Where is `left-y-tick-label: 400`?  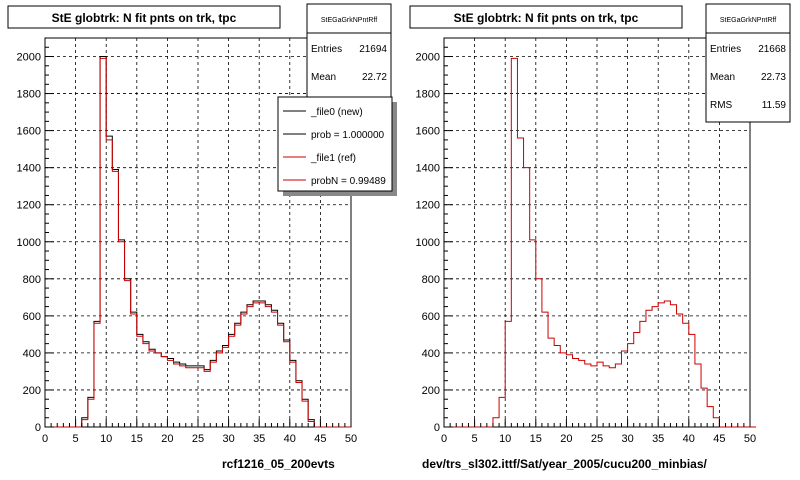
left-y-tick-label: 400 is located at coordinates (32, 354).